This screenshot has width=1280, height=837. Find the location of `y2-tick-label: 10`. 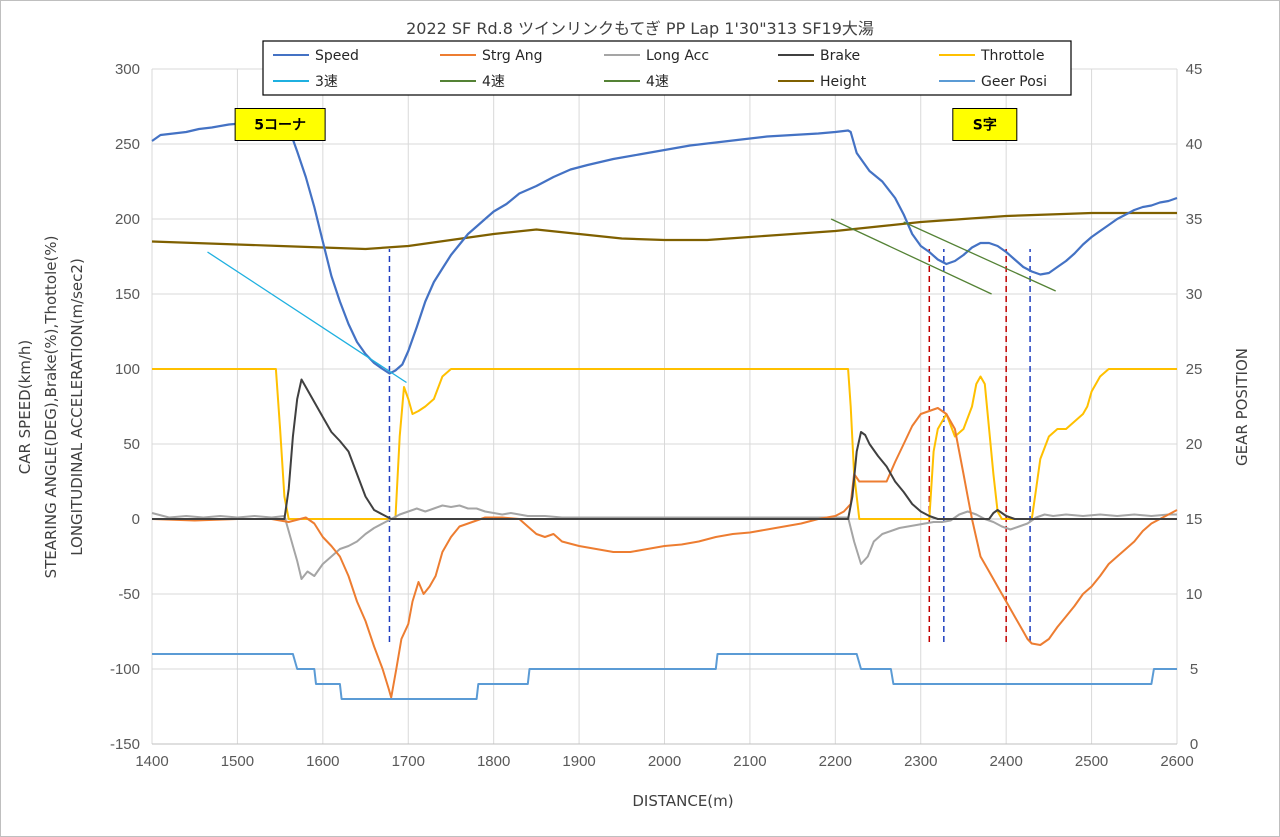

y2-tick-label: 10 is located at coordinates (1194, 594).